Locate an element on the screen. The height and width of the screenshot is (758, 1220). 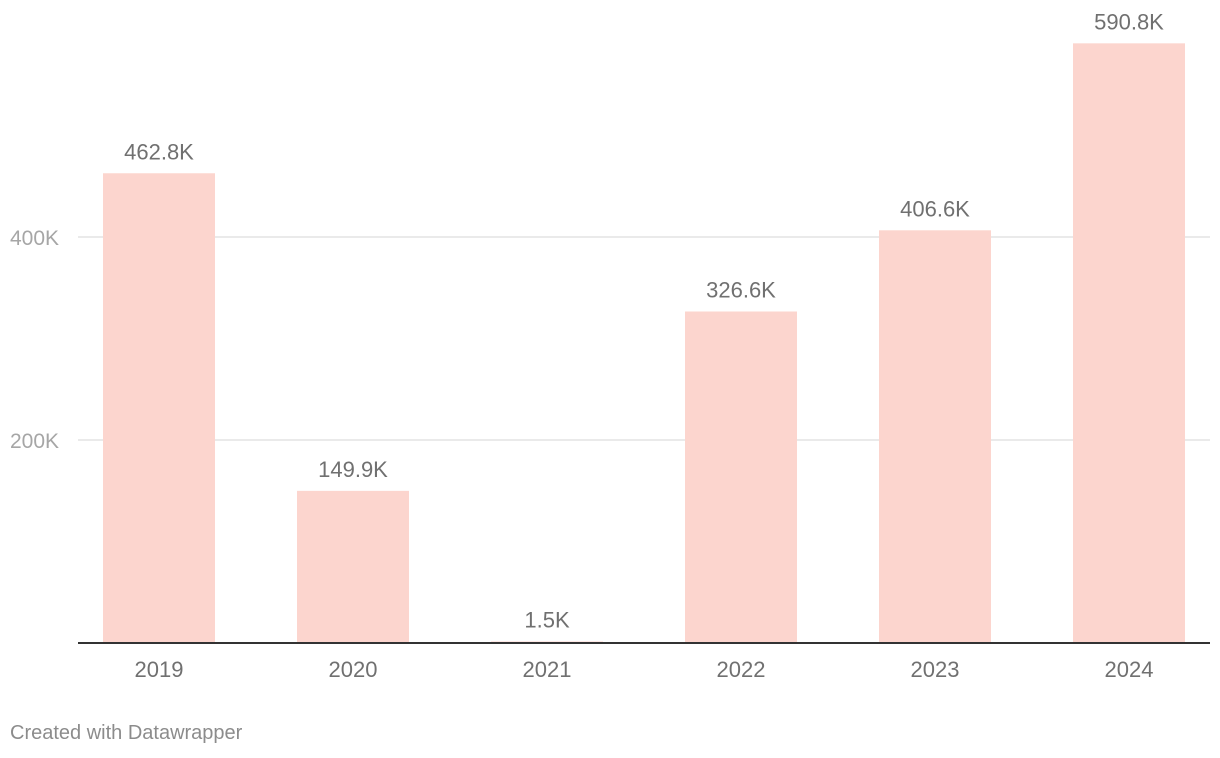
bar-2019 is located at coordinates (159, 408).